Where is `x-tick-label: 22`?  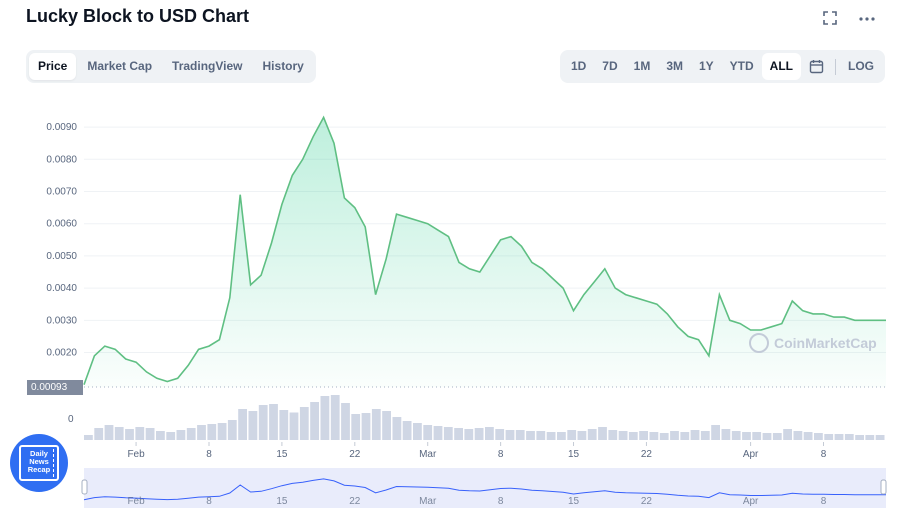
x-tick-label: 22 is located at coordinates (355, 454).